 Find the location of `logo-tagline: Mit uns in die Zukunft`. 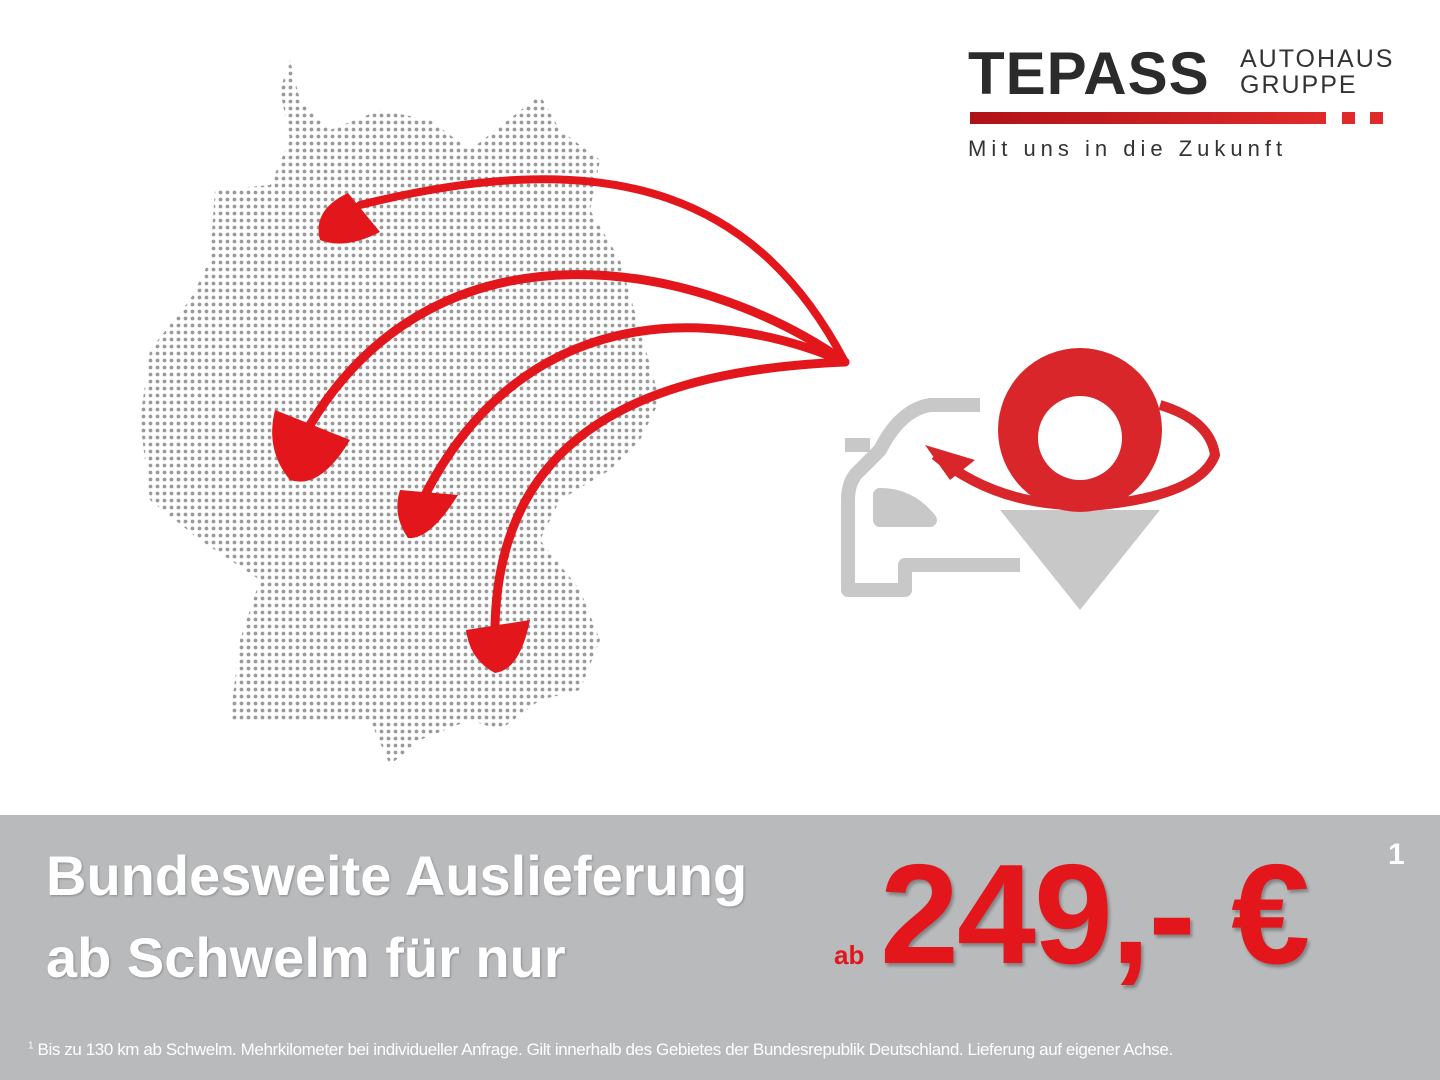

logo-tagline: Mit uns in die Zukunft is located at coordinates (1128, 148).